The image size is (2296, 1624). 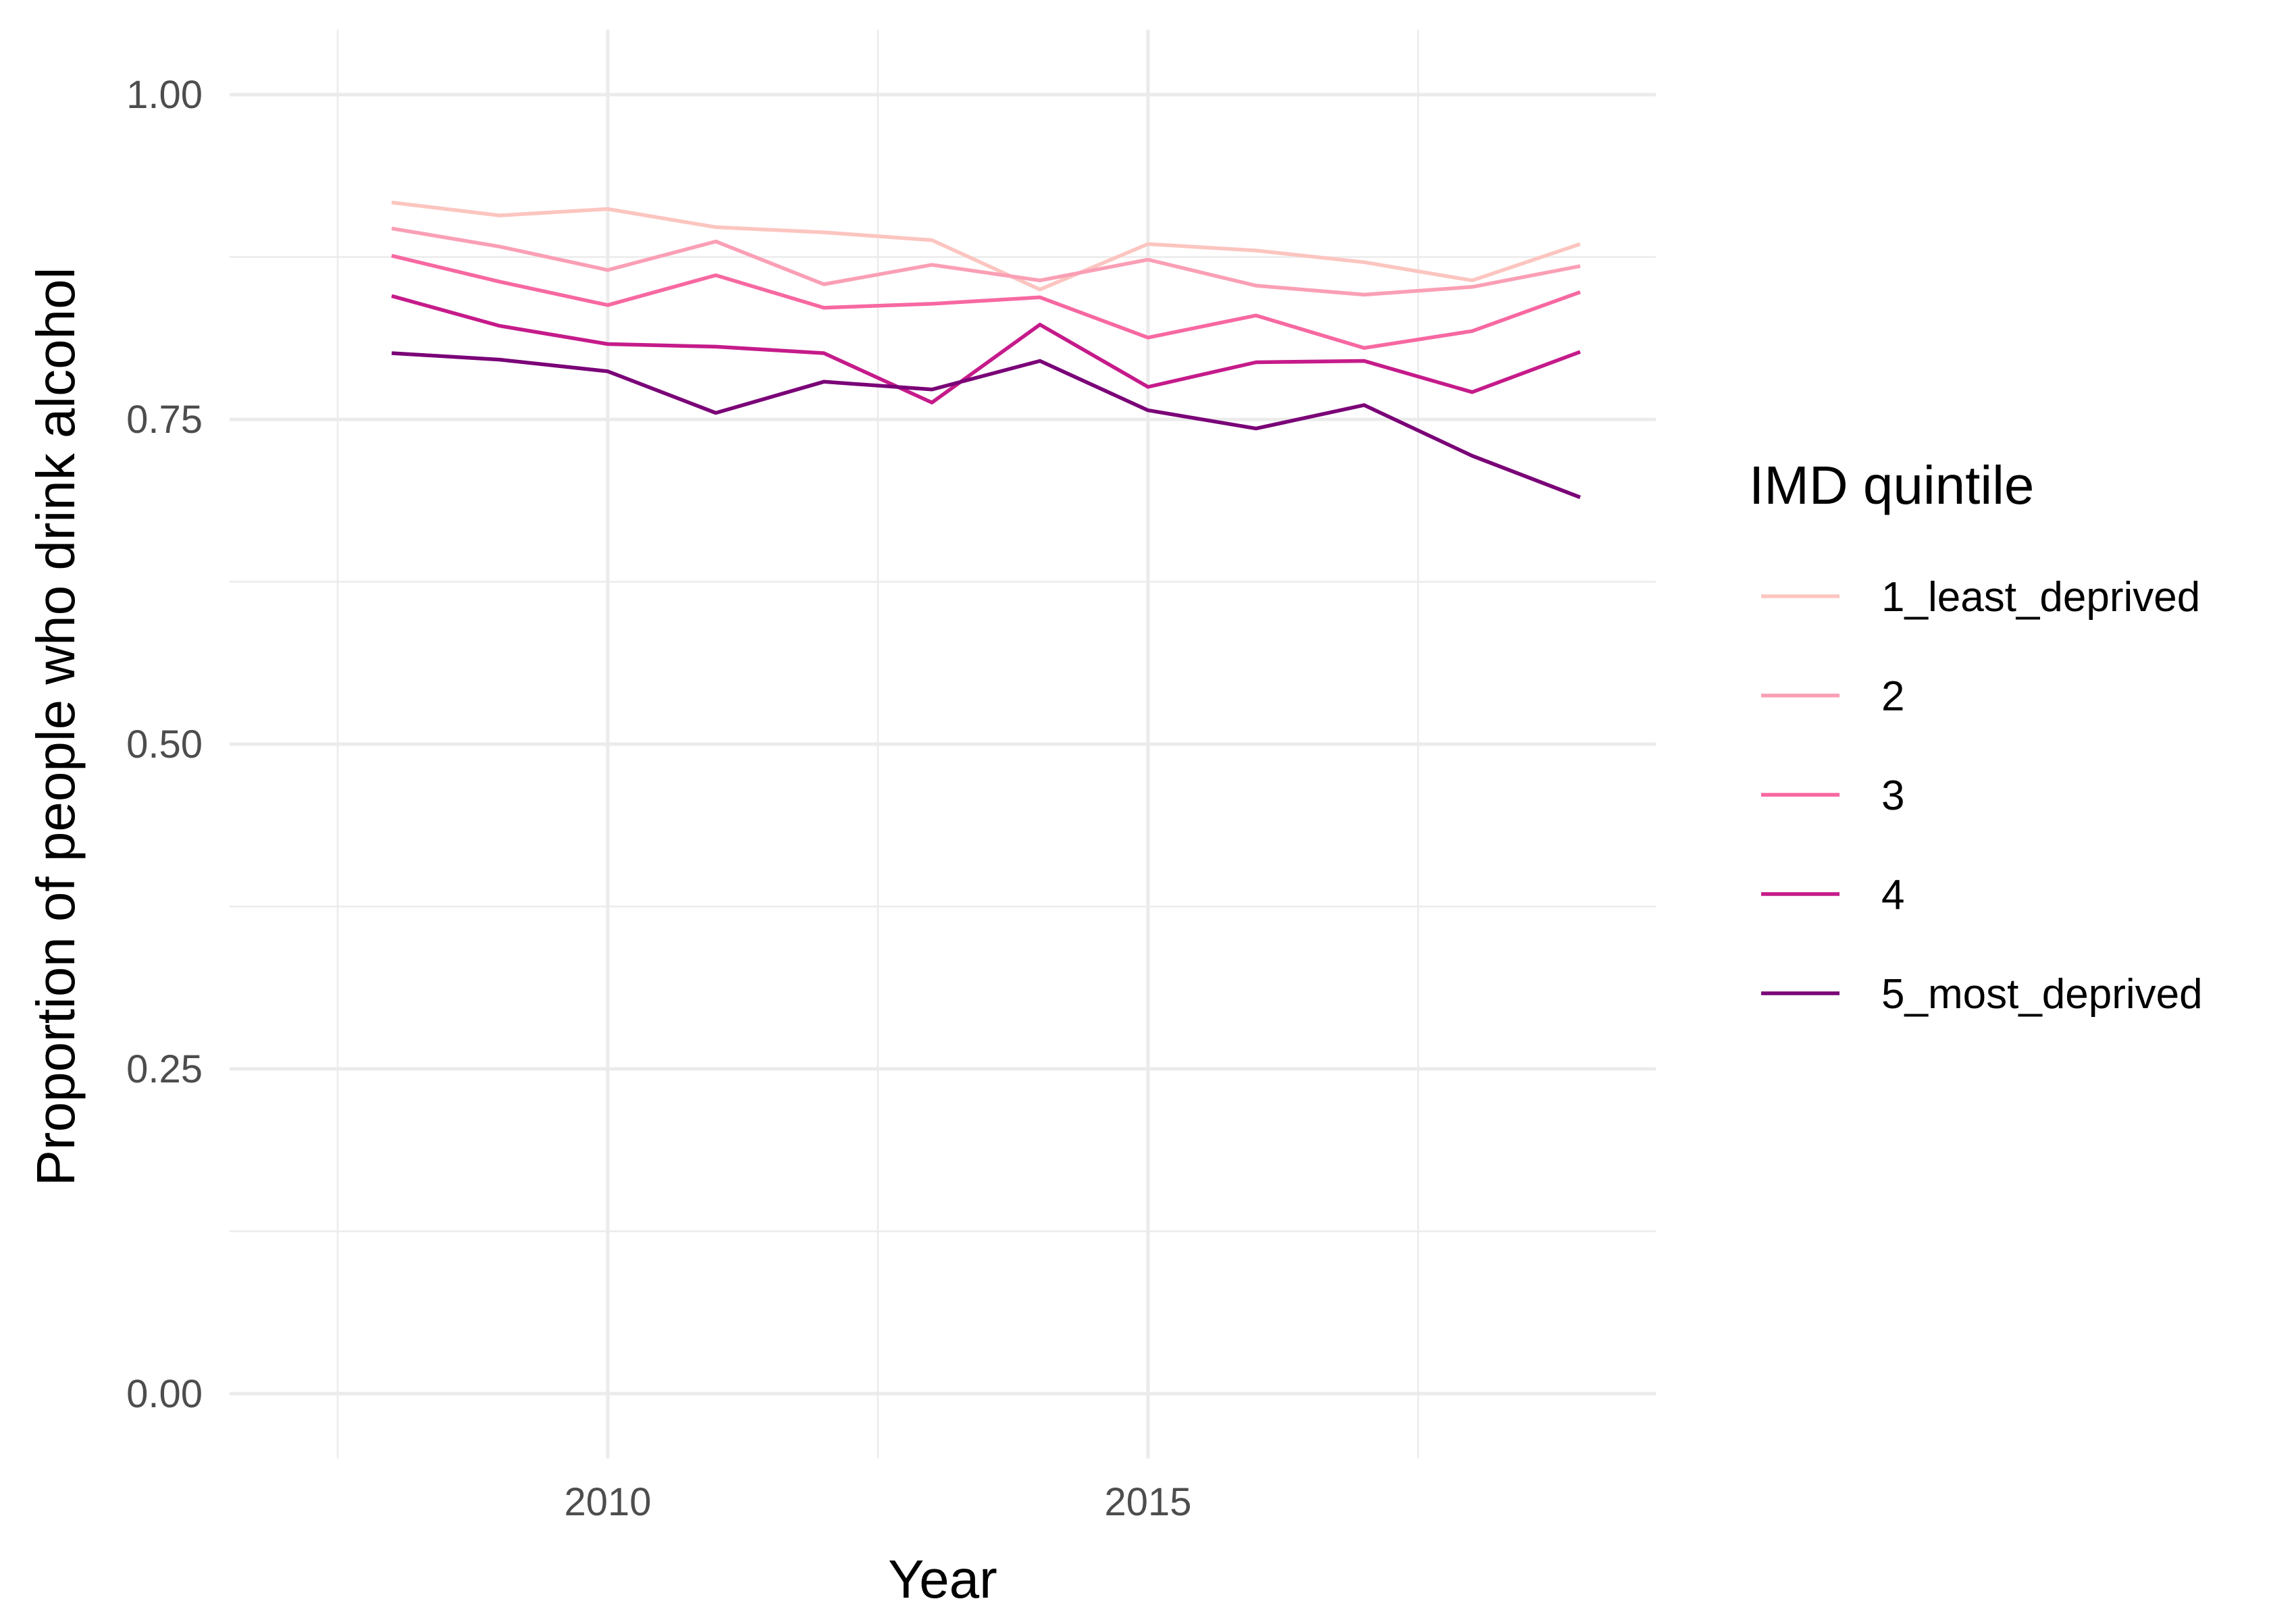 What do you see at coordinates (164, 420) in the screenshot?
I see `y-tick-label: 0.75` at bounding box center [164, 420].